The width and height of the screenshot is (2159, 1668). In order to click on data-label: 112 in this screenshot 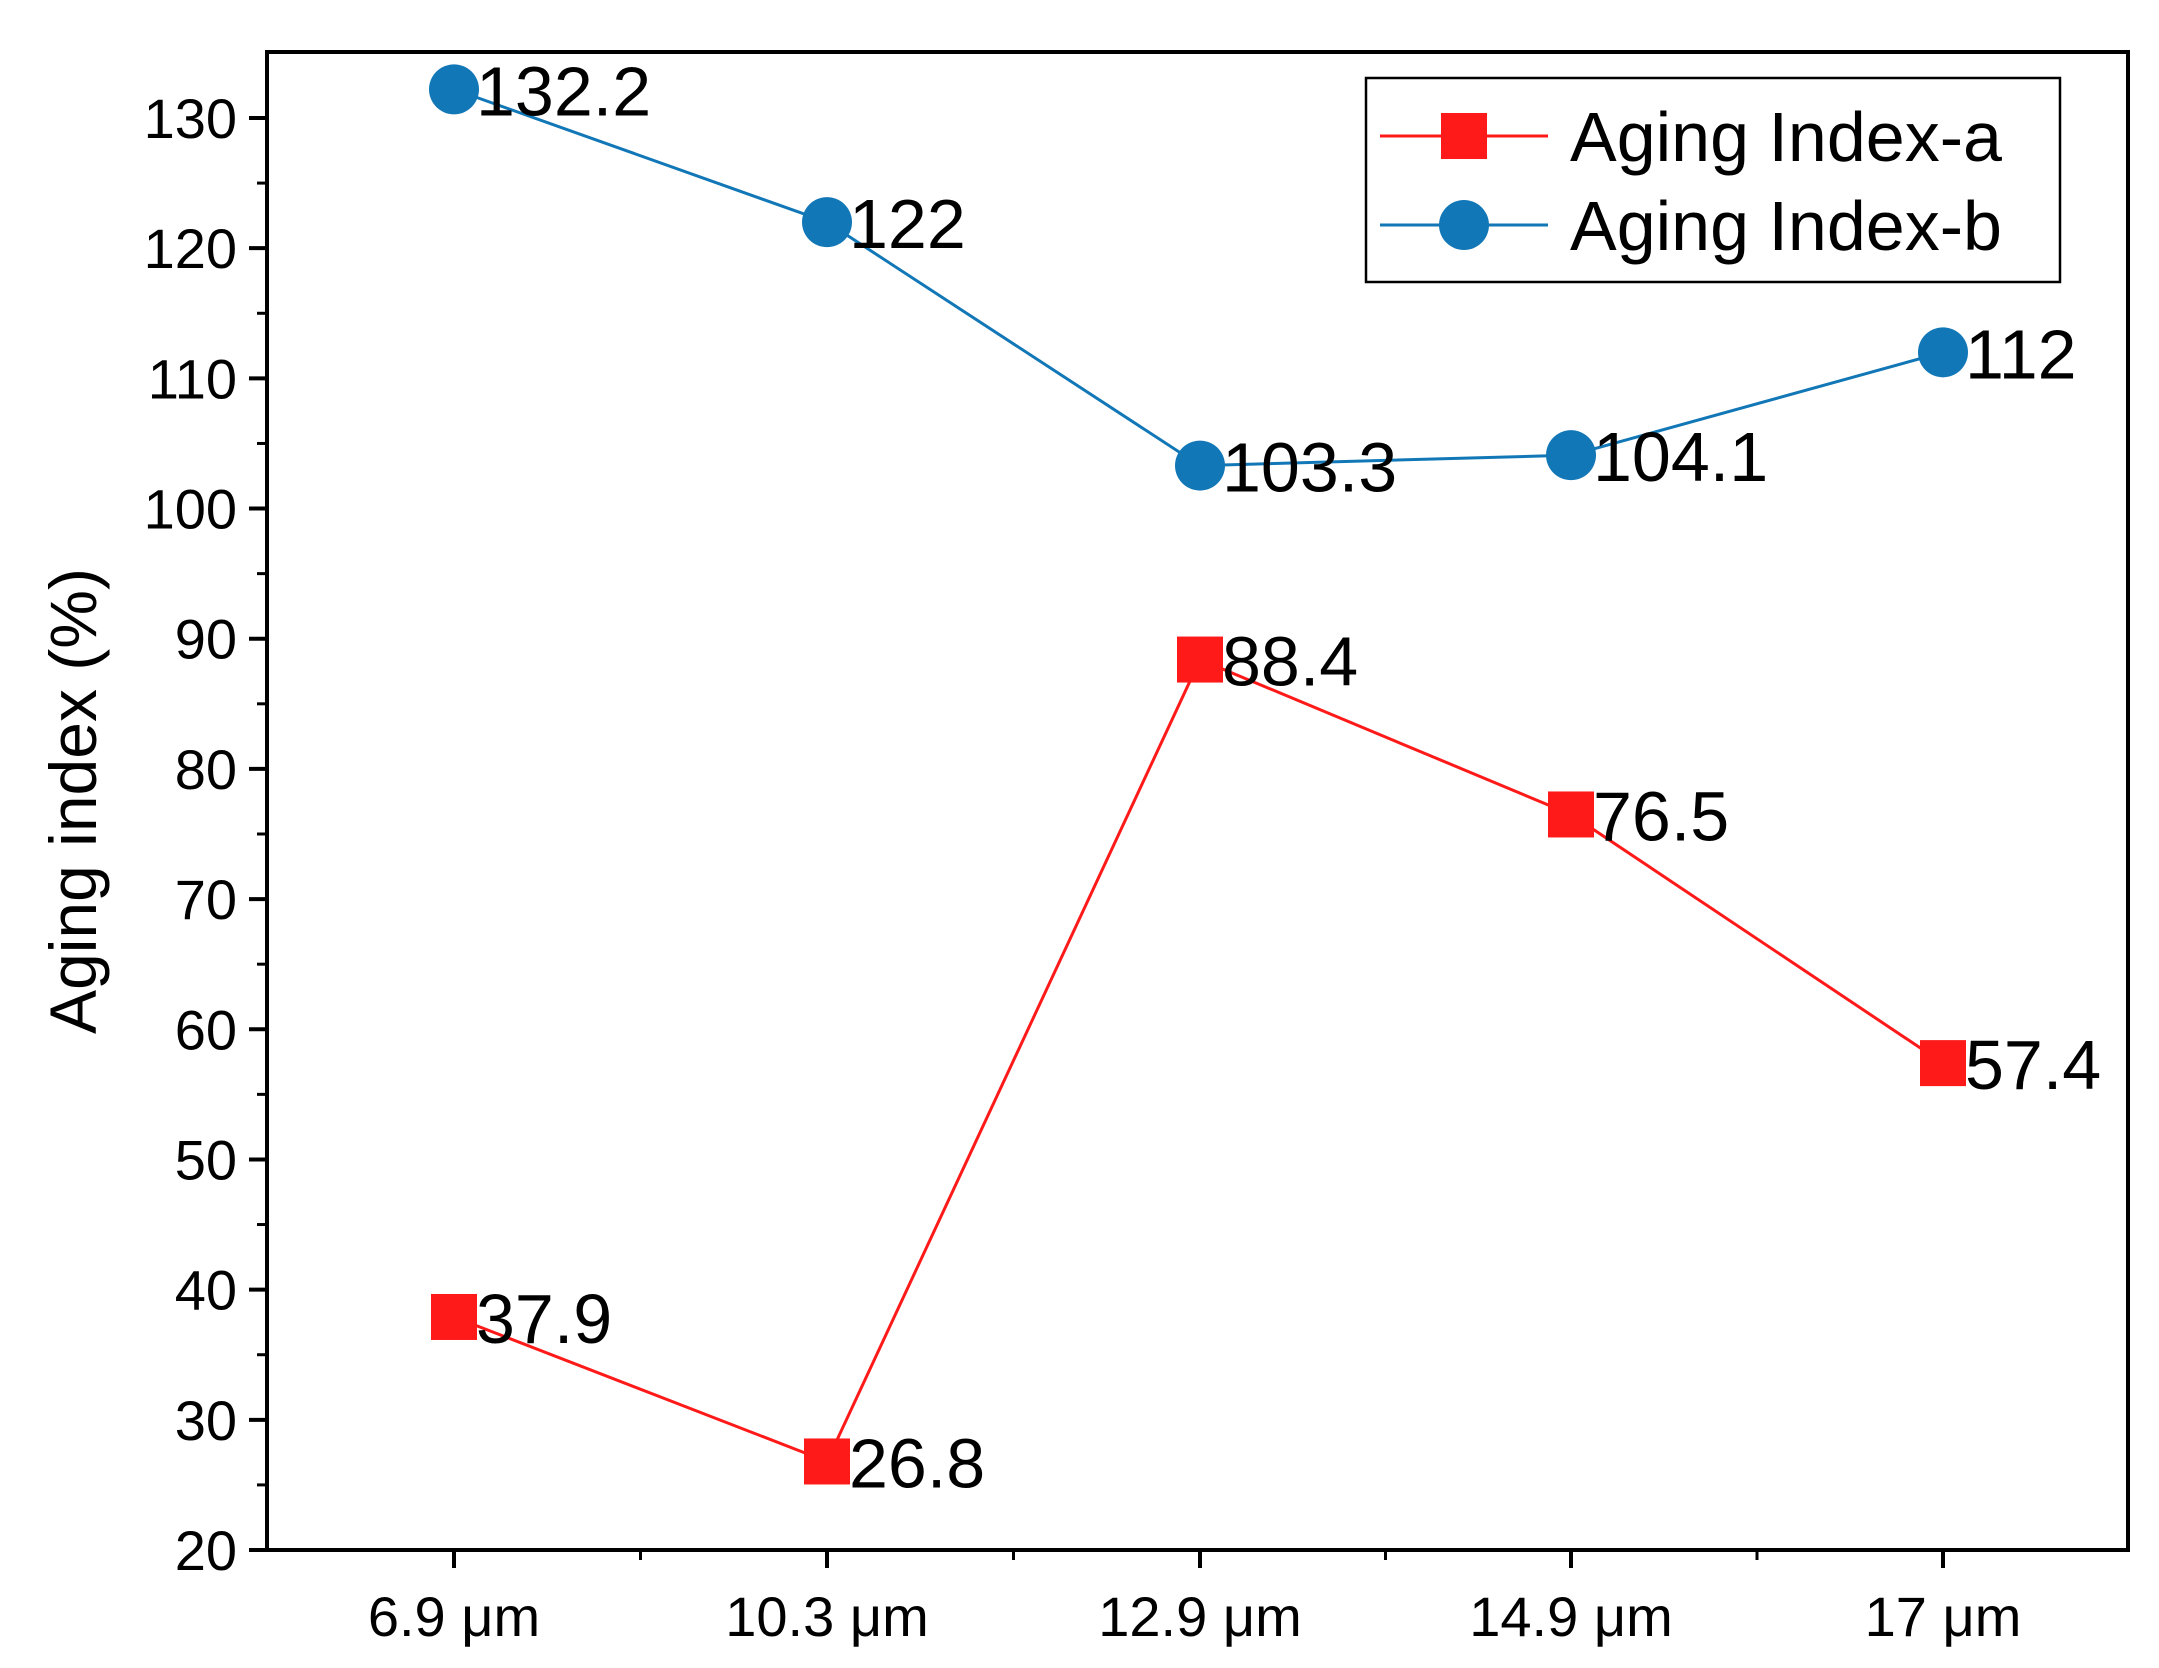, I will do `click(2021, 354)`.